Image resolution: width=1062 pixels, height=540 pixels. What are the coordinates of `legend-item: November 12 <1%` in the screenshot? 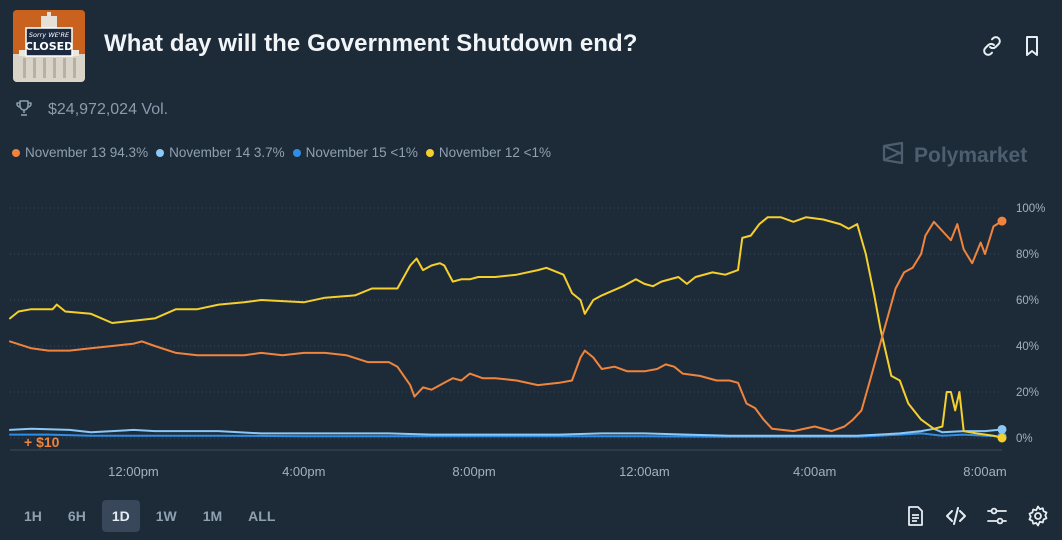 It's located at (488, 152).